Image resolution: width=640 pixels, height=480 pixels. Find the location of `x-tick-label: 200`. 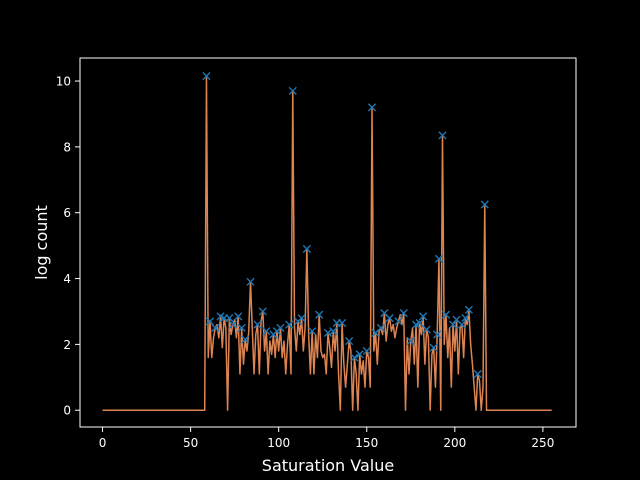

x-tick-label: 200 is located at coordinates (454, 443).